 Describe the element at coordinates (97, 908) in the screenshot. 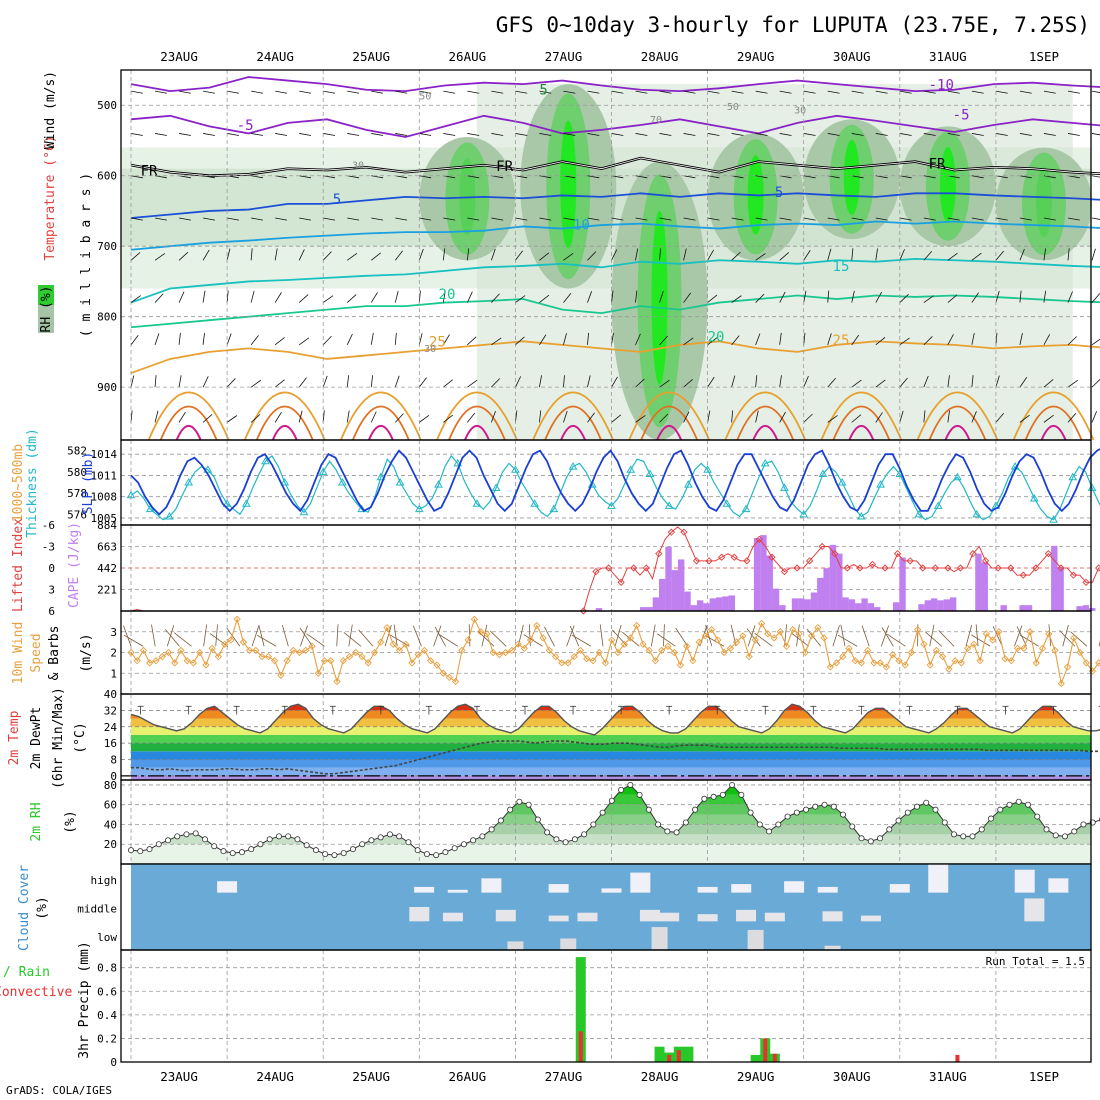

I see `cloud-level-label: middle` at that location.